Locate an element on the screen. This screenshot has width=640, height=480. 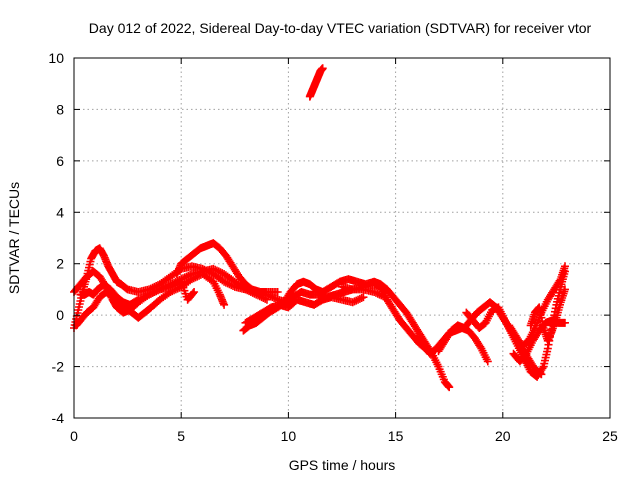
x-tick-label: 10 is located at coordinates (289, 436).